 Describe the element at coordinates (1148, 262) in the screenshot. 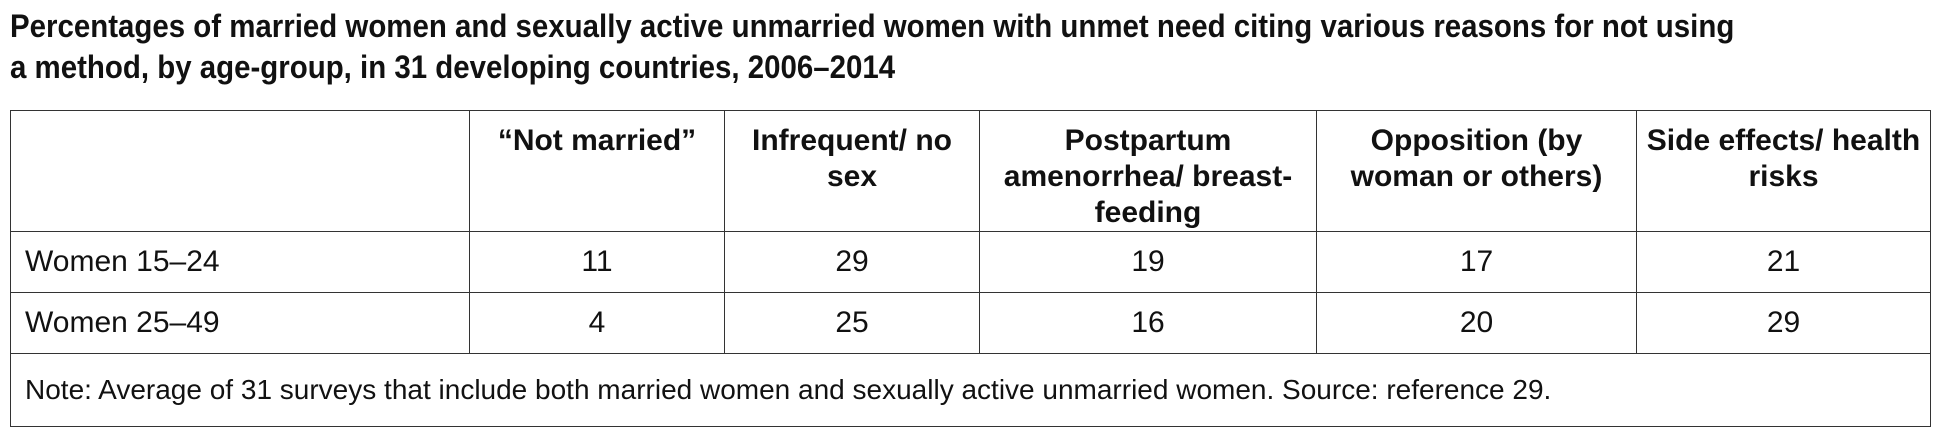

I see `table-cell: 19` at that location.